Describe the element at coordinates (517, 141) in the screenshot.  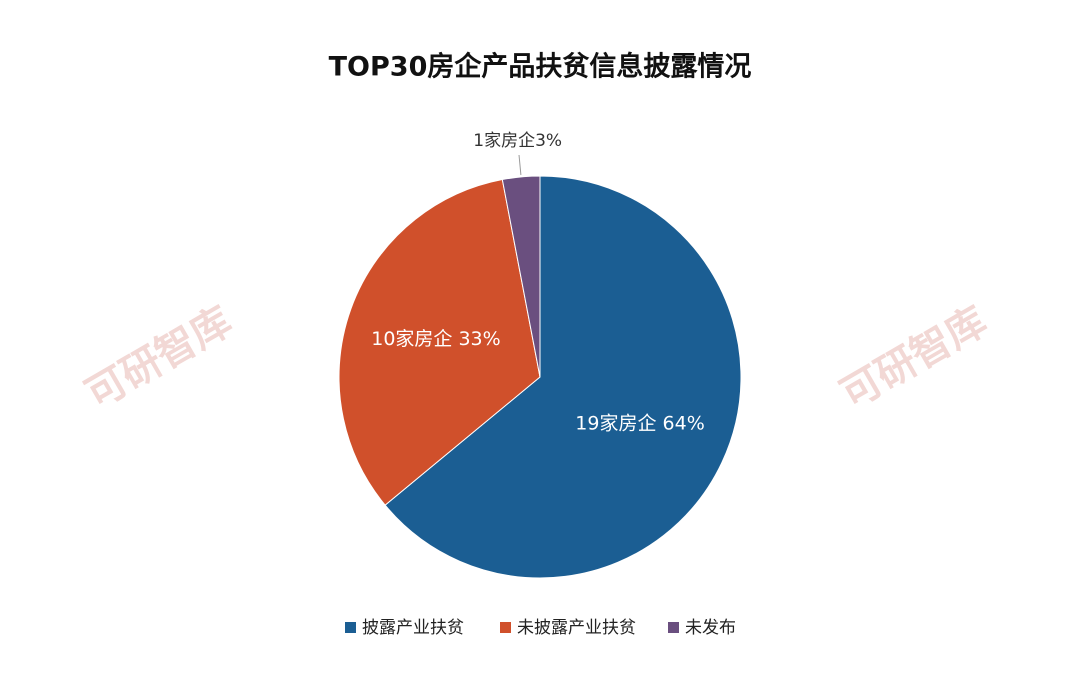
I see `data-label: 1家房企3%` at that location.